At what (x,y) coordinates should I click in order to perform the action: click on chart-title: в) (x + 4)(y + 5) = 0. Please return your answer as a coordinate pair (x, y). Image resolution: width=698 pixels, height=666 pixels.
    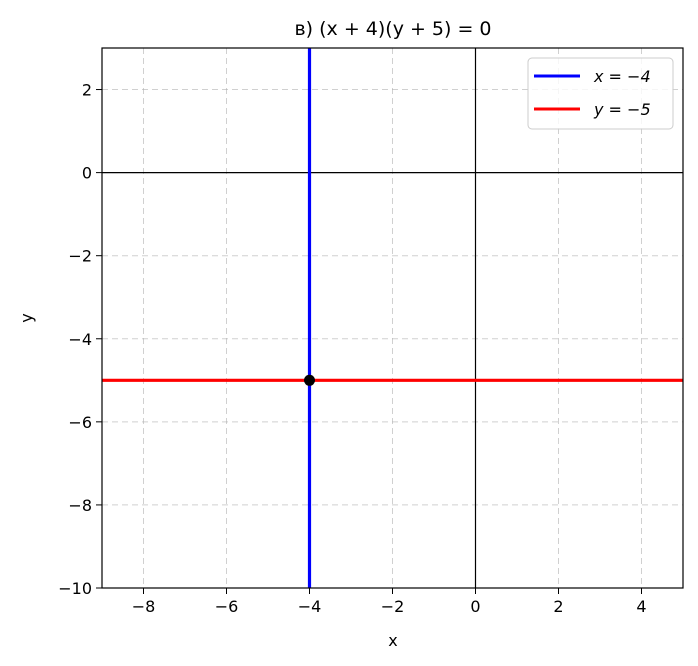
    Looking at the image, I should click on (392, 29).